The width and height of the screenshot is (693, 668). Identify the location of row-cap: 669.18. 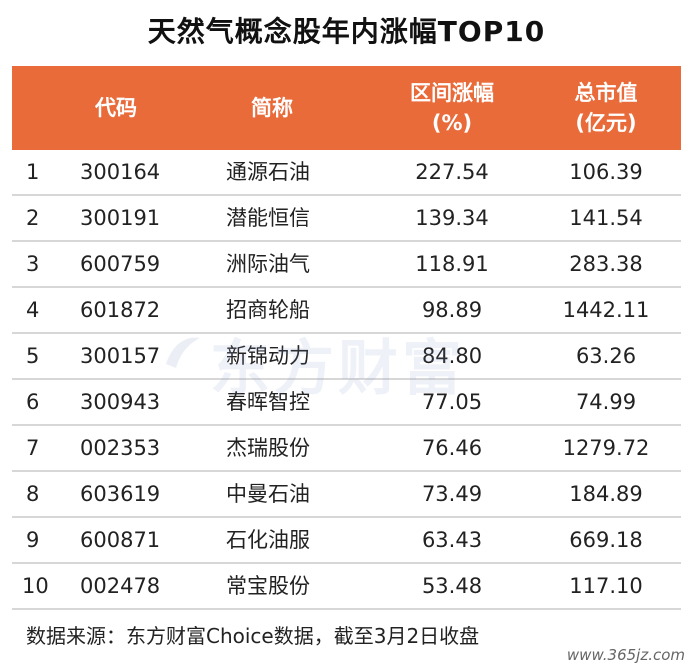
(606, 540).